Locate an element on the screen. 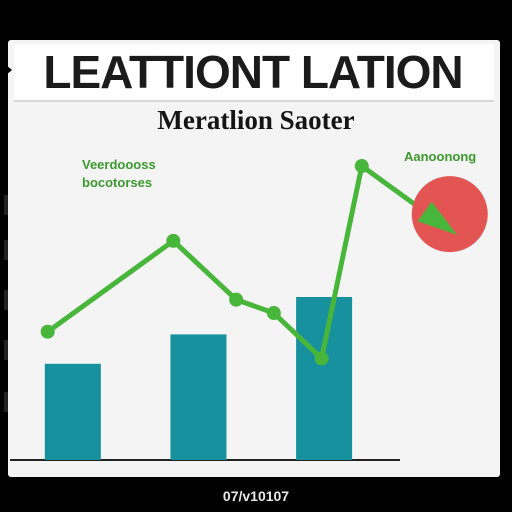 The image size is (512, 512). left-annotation-line-2: bocotorses is located at coordinates (117, 182).